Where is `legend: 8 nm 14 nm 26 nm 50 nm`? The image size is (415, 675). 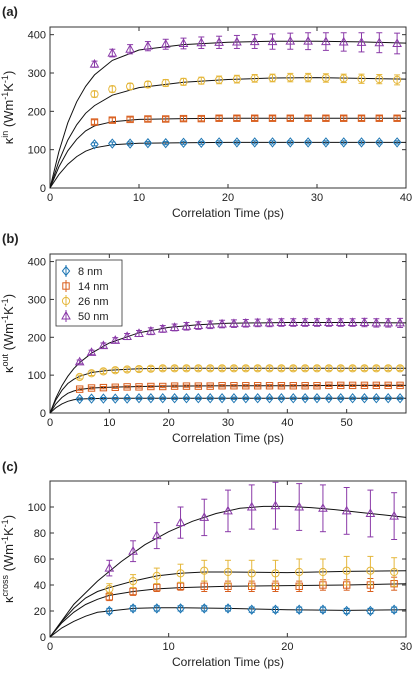
legend: 8 nm 14 nm 26 nm 50 nm is located at coordinates (89, 293).